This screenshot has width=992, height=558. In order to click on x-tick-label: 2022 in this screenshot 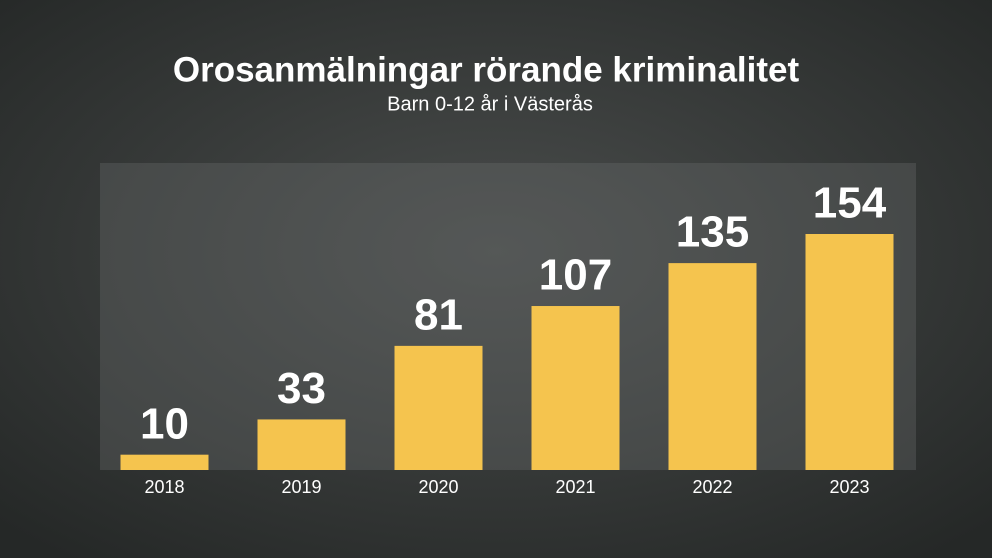, I will do `click(712, 487)`.